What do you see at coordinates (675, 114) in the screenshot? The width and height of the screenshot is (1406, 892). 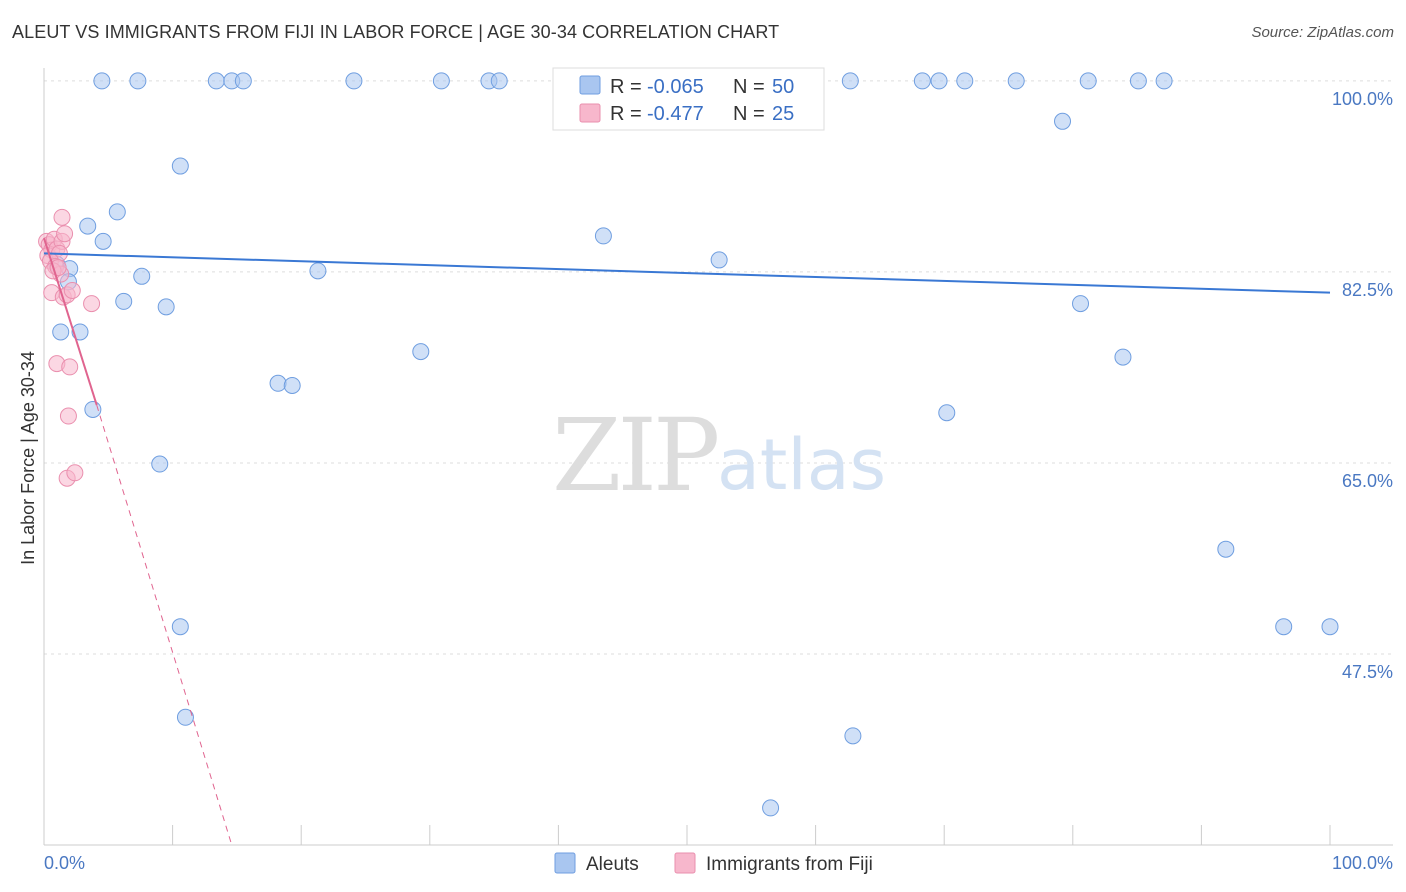 I see `legend-r-value-fiji: -0.477` at bounding box center [675, 114].